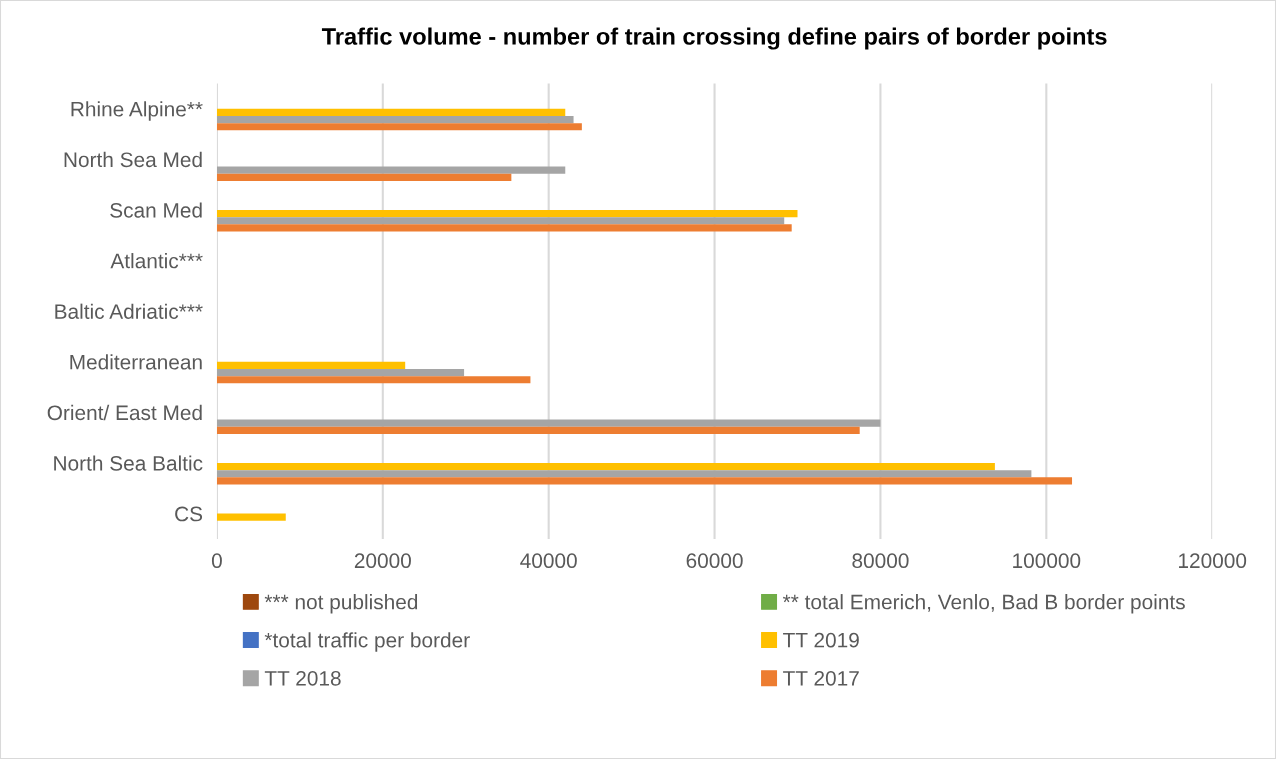  Describe the element at coordinates (136, 362) in the screenshot. I see `y-tick-label: Mediterranean` at that location.